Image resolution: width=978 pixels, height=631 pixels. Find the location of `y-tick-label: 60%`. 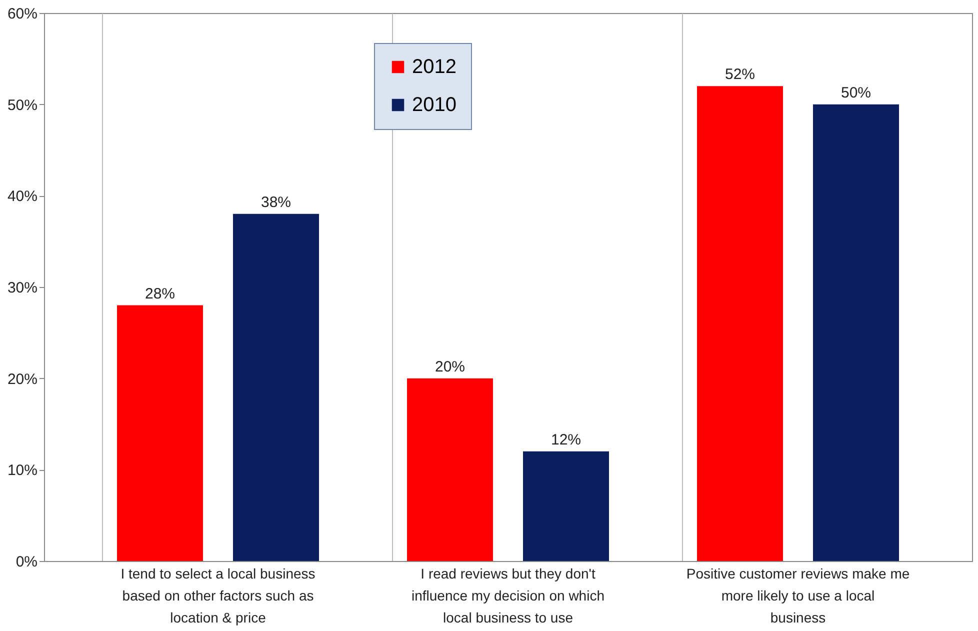

y-tick-label: 60% is located at coordinates (22, 14).